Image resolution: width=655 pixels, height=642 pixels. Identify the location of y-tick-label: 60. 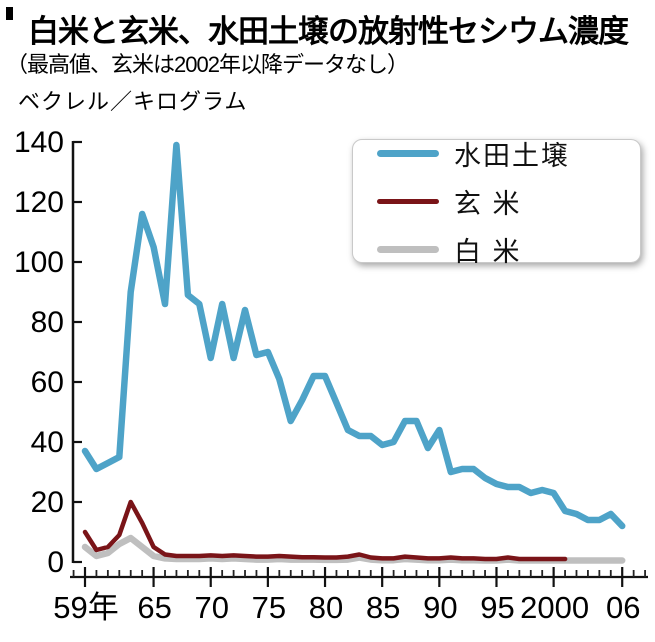
(47, 382).